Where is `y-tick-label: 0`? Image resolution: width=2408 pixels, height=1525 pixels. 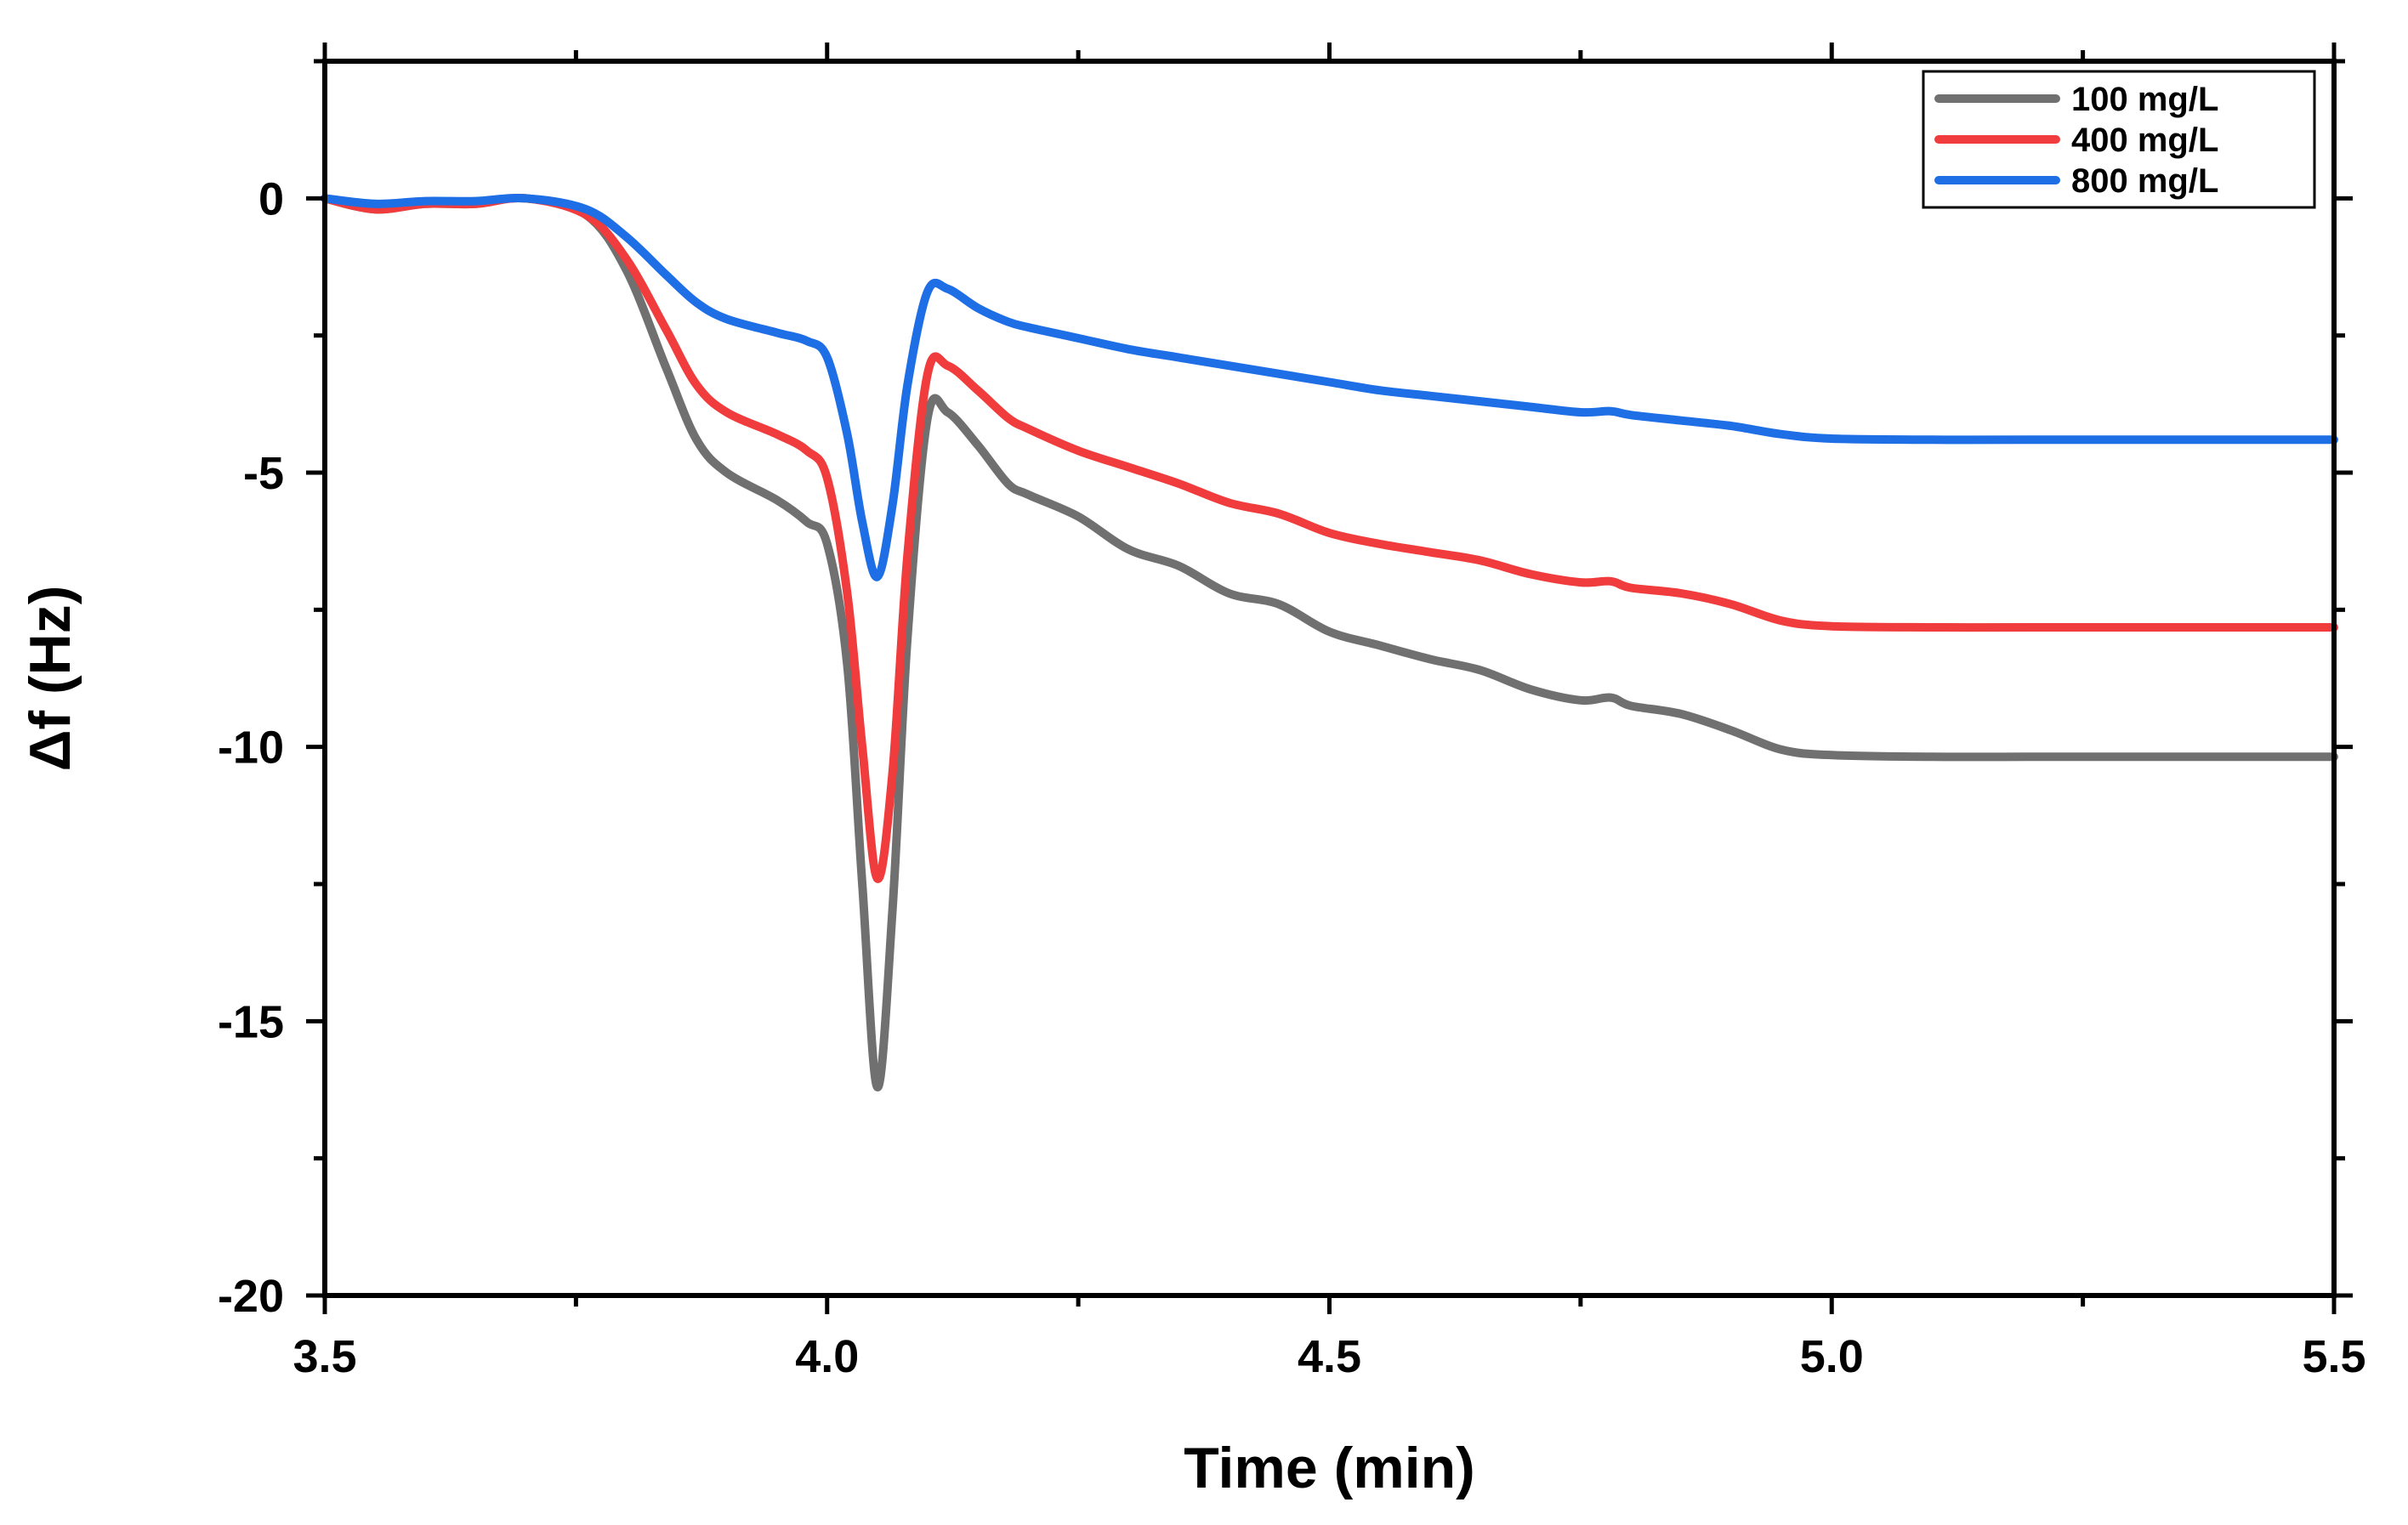
y-tick-label: 0 is located at coordinates (271, 198).